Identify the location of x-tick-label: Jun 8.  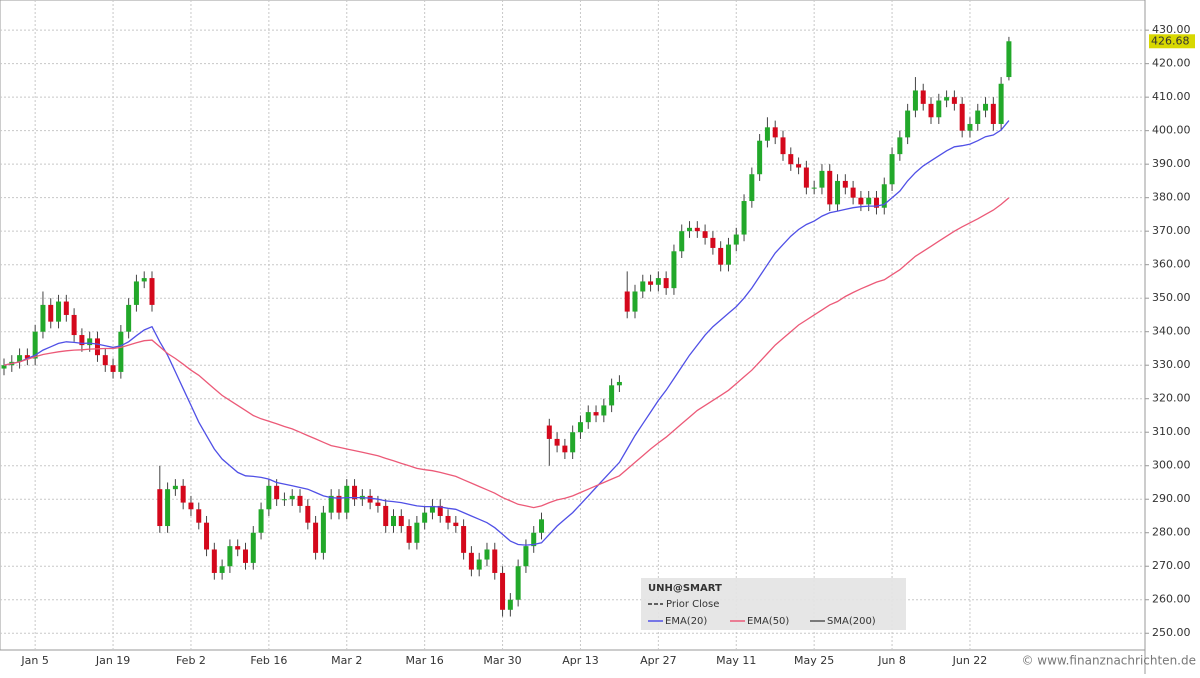
(891, 660).